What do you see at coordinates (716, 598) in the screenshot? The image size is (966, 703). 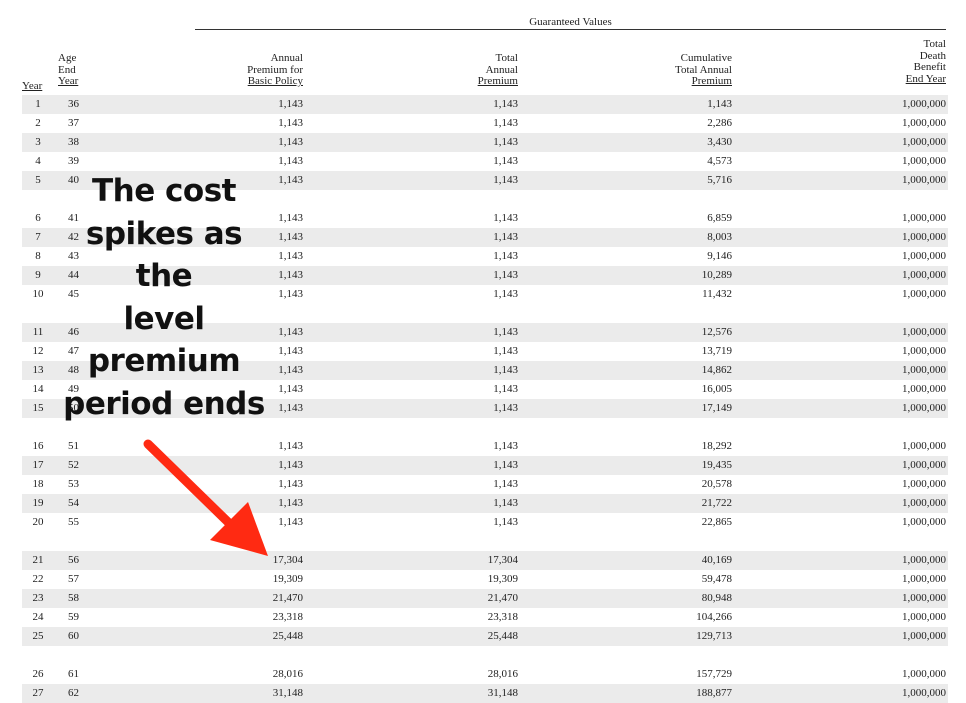 I see `cell-cumulative-premium: 80,948` at bounding box center [716, 598].